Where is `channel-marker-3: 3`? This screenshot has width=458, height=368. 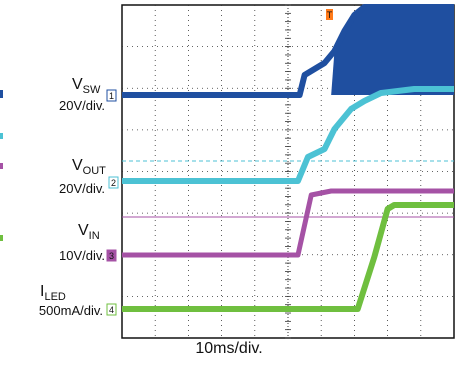 channel-marker-3: 3 is located at coordinates (111, 255).